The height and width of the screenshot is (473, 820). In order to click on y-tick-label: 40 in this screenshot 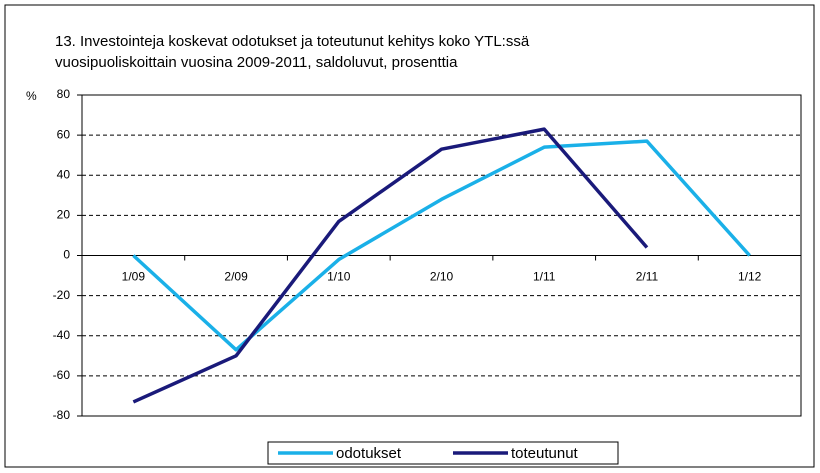, I will do `click(64, 174)`.